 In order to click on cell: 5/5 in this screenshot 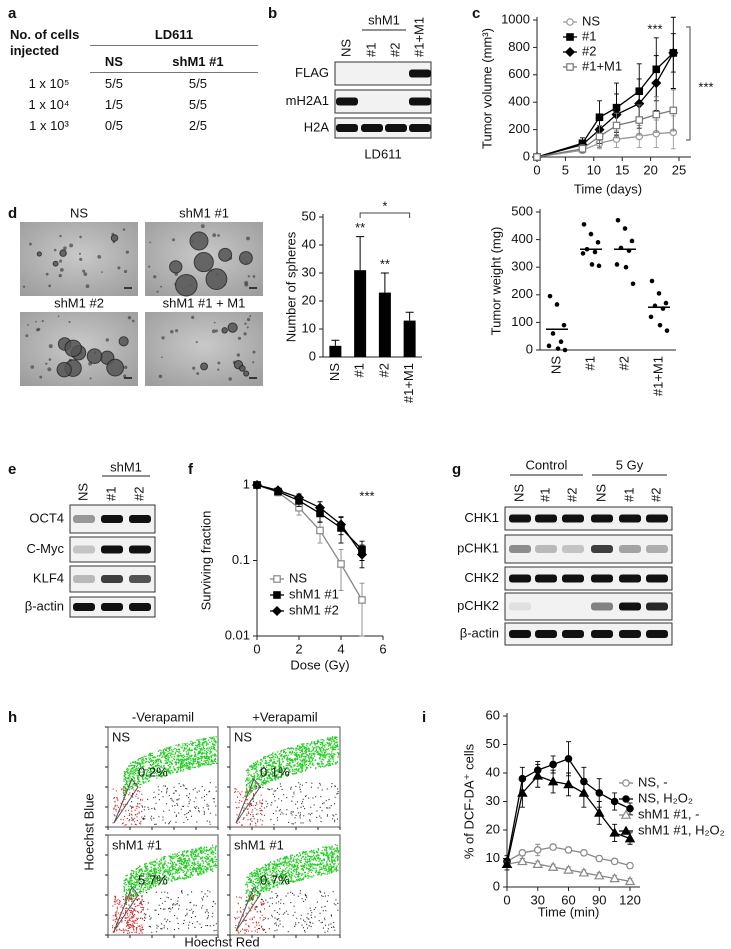, I will do `click(197, 83)`.